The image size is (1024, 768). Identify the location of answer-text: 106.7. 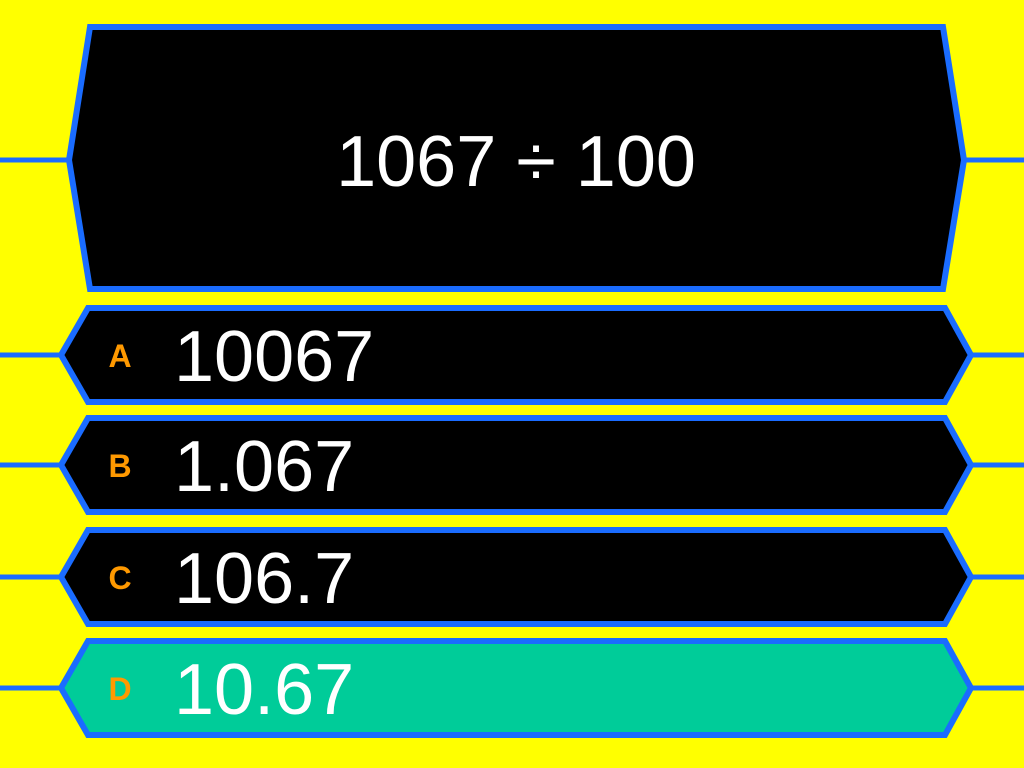
(264, 579).